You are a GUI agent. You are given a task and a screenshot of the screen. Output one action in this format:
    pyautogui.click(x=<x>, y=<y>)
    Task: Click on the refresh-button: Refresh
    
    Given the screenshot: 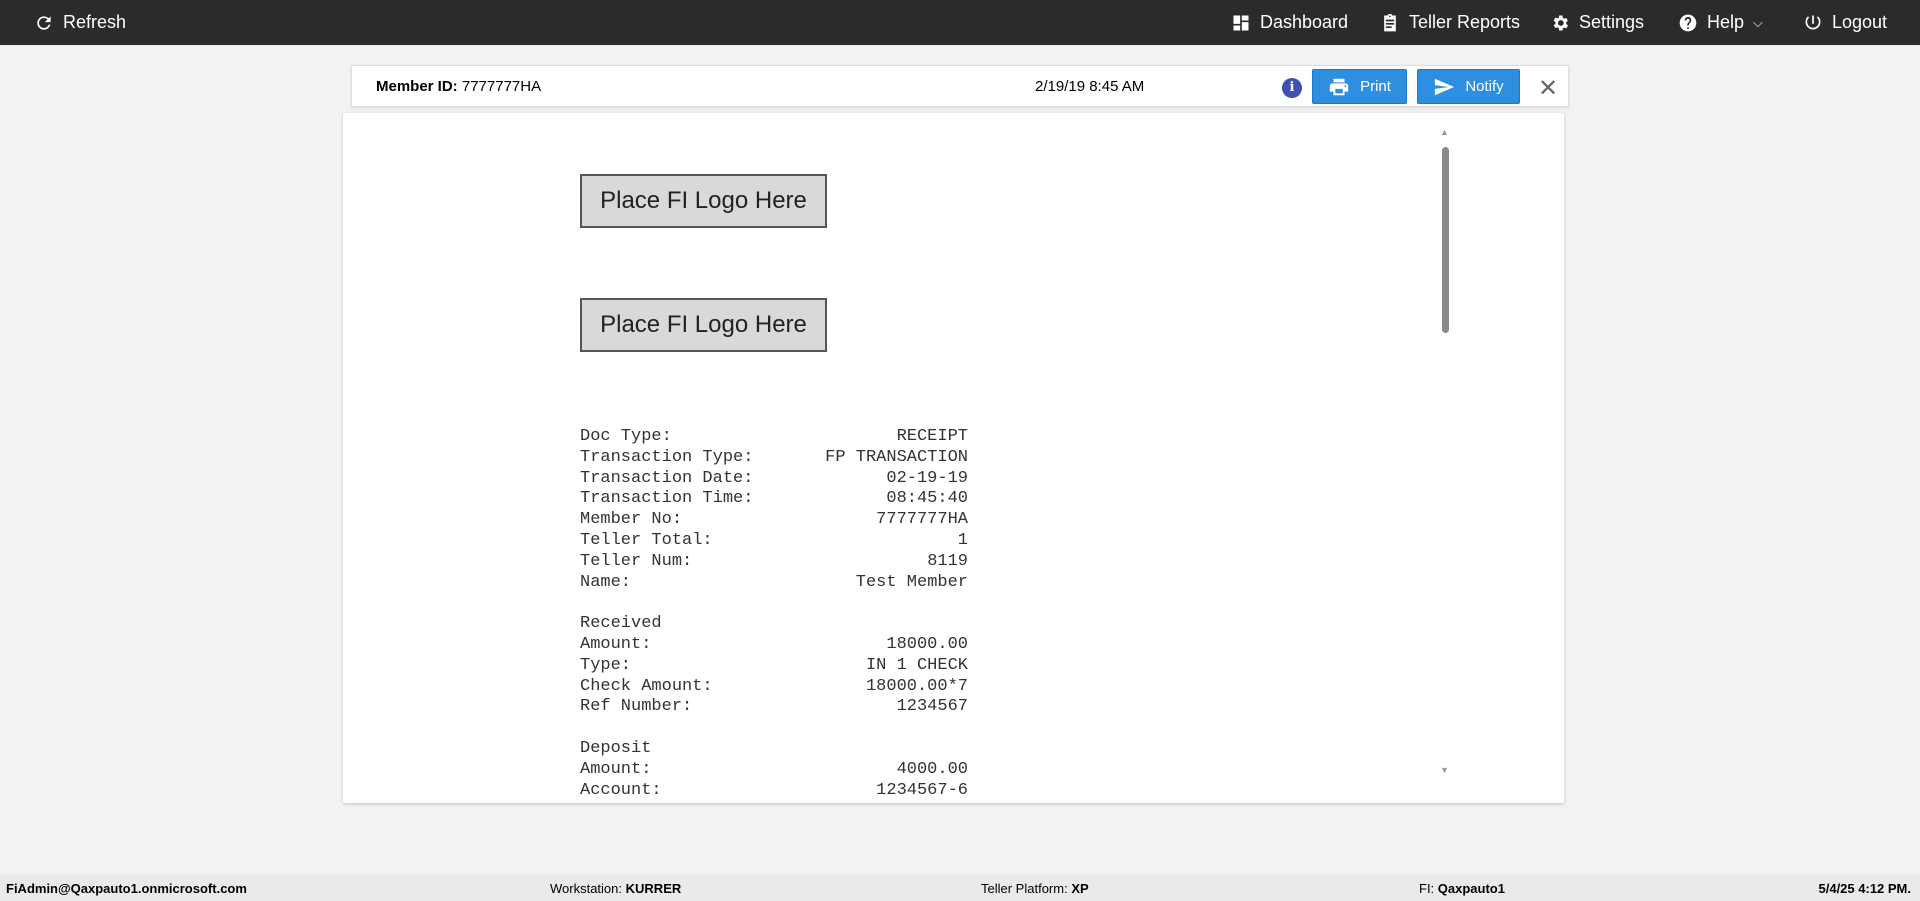 What is the action you would take?
    pyautogui.click(x=80, y=22)
    